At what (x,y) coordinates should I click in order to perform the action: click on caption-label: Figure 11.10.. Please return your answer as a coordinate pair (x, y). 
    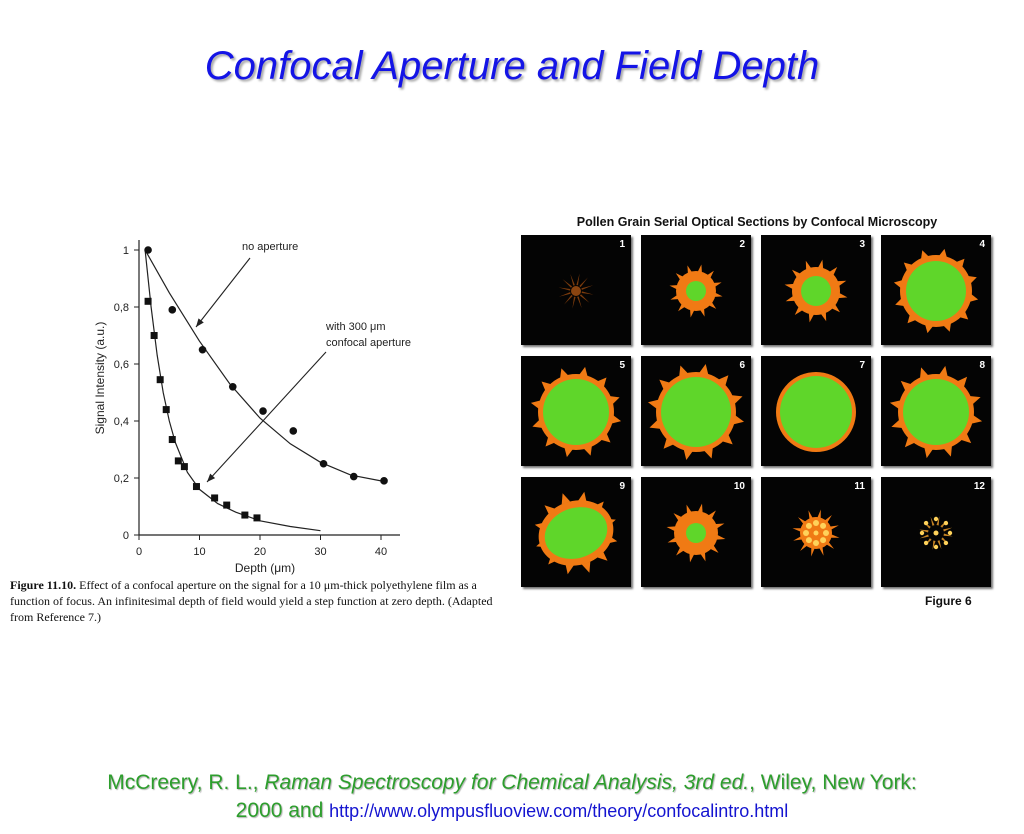
    Looking at the image, I should click on (43, 585).